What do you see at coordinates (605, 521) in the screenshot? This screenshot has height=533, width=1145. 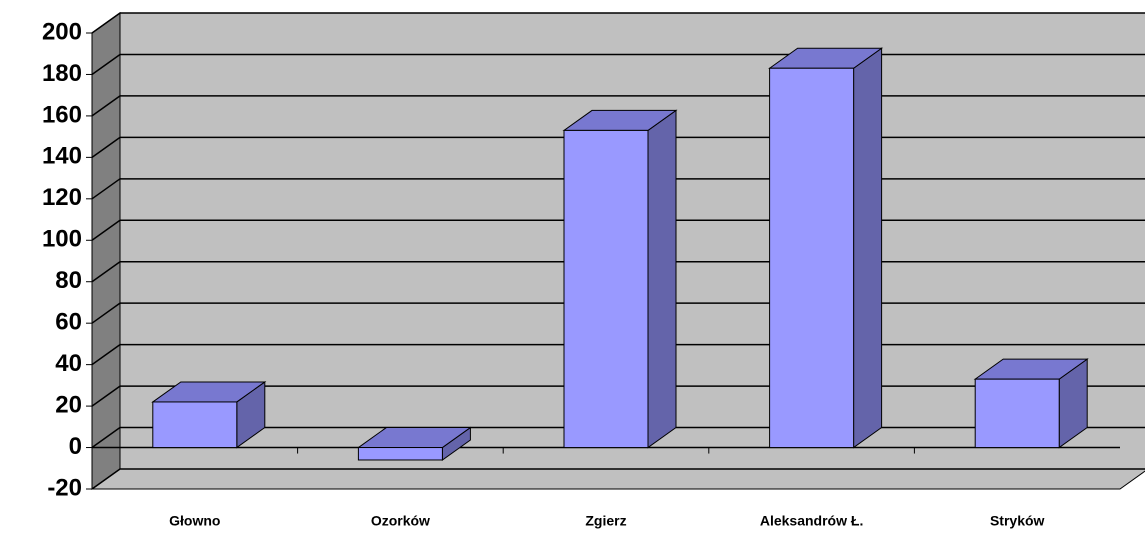 I see `x-tick-label: Zgierz` at bounding box center [605, 521].